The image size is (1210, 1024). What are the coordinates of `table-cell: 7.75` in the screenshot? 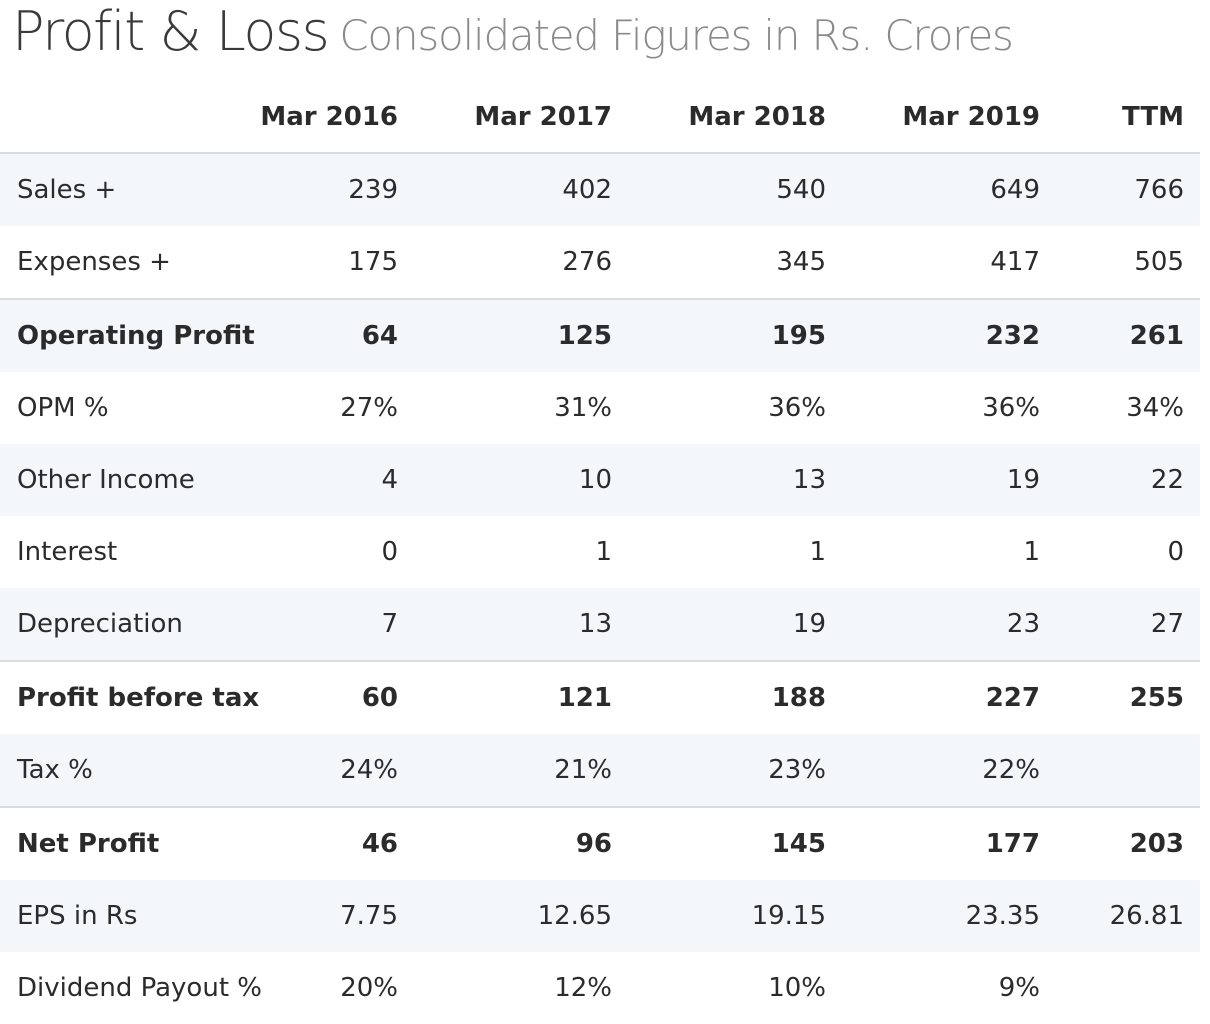 It's located at (322, 916).